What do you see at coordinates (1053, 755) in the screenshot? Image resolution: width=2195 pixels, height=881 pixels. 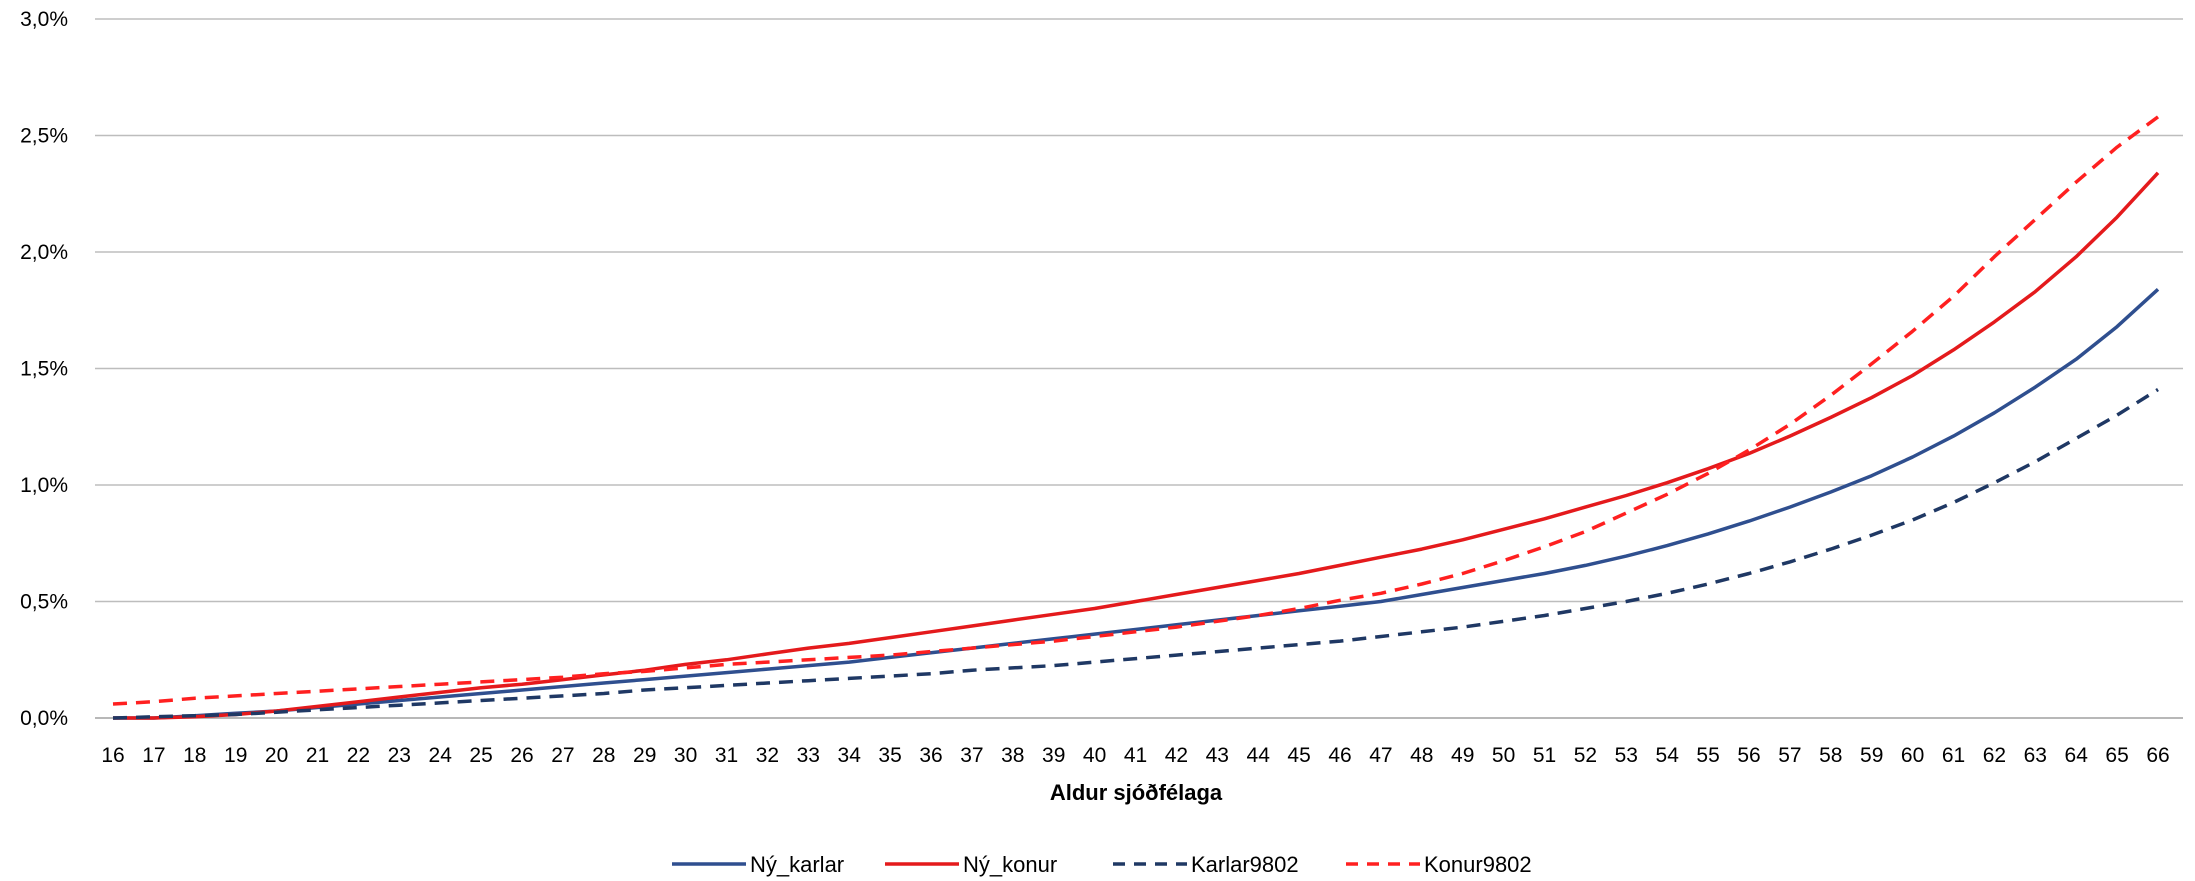 I see `x-tick-label: 39` at bounding box center [1053, 755].